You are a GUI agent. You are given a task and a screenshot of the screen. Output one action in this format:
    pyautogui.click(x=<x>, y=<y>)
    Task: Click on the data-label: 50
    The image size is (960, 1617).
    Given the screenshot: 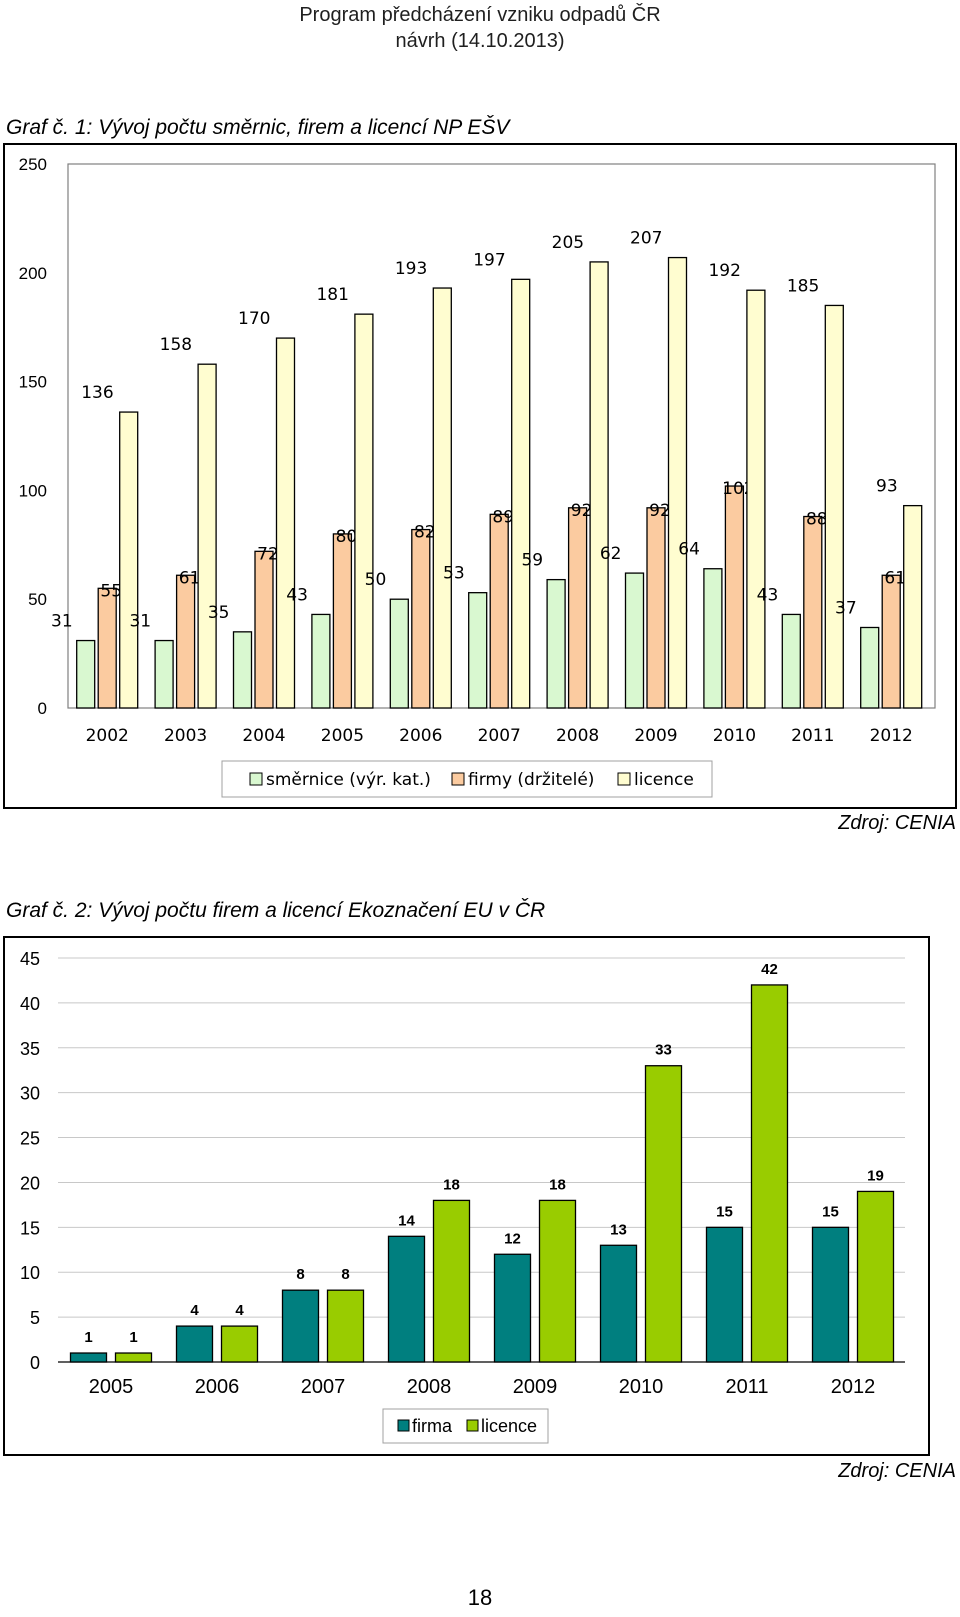 What is the action you would take?
    pyautogui.click(x=376, y=580)
    